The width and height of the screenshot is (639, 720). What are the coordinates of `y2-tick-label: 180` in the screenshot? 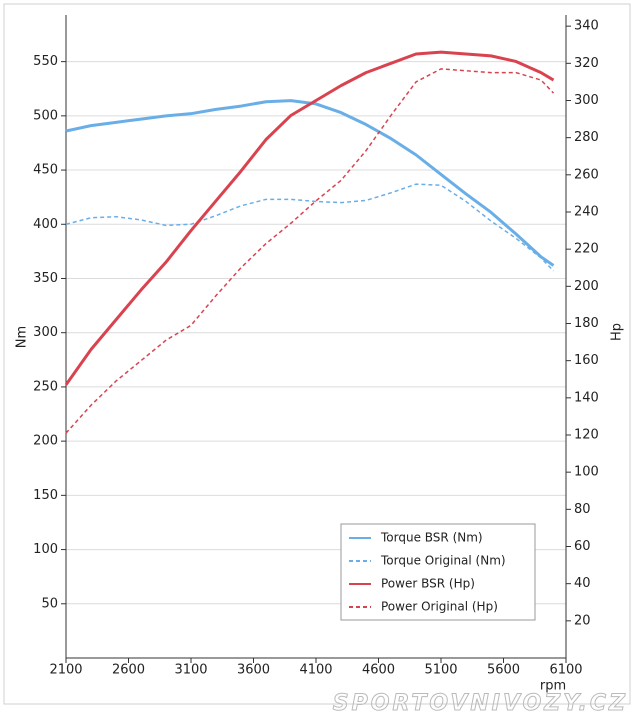 It's located at (586, 323).